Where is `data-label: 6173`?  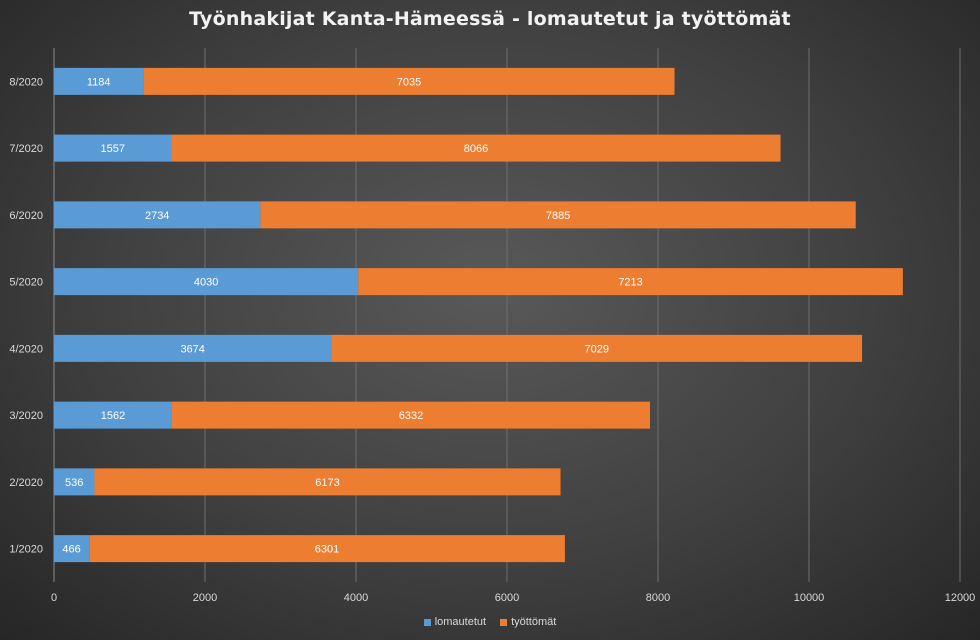 data-label: 6173 is located at coordinates (327, 483).